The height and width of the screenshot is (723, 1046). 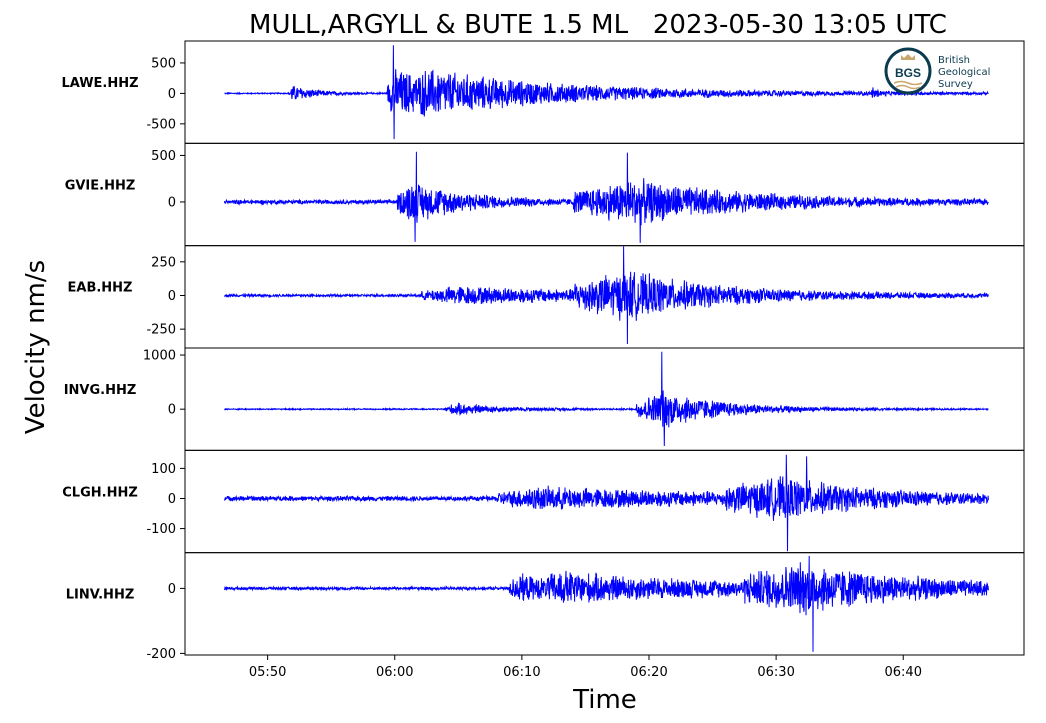 I want to click on y-axis-label: Velocity nm/s, so click(x=36, y=347).